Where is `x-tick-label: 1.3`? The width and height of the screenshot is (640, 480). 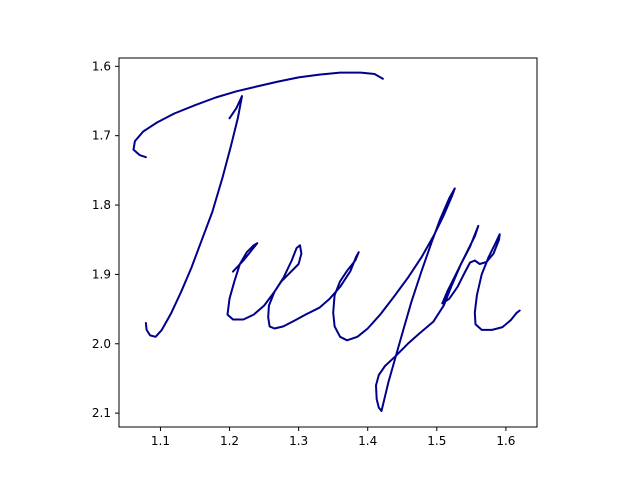 x-tick-label: 1.3 is located at coordinates (298, 441).